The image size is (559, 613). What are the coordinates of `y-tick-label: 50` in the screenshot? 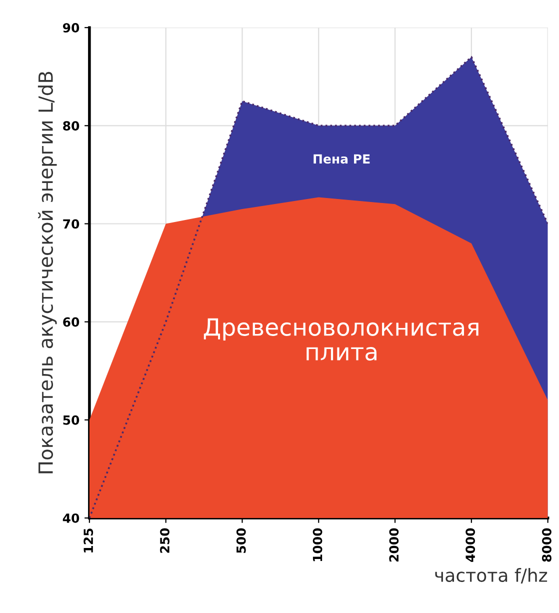 It's located at (71, 420).